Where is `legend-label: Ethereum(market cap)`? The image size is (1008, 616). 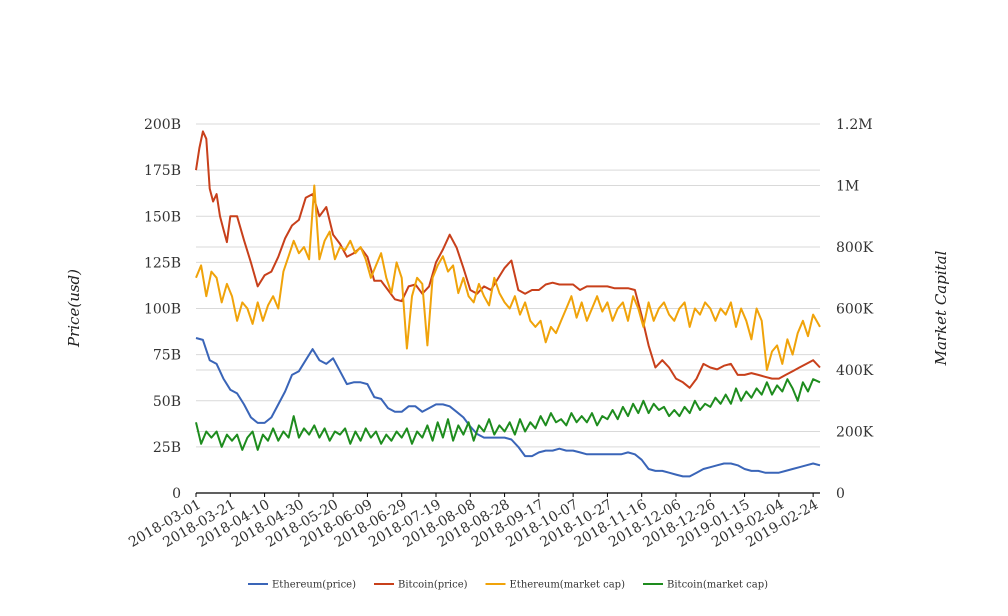
legend-label: Ethereum(market cap) is located at coordinates (568, 585).